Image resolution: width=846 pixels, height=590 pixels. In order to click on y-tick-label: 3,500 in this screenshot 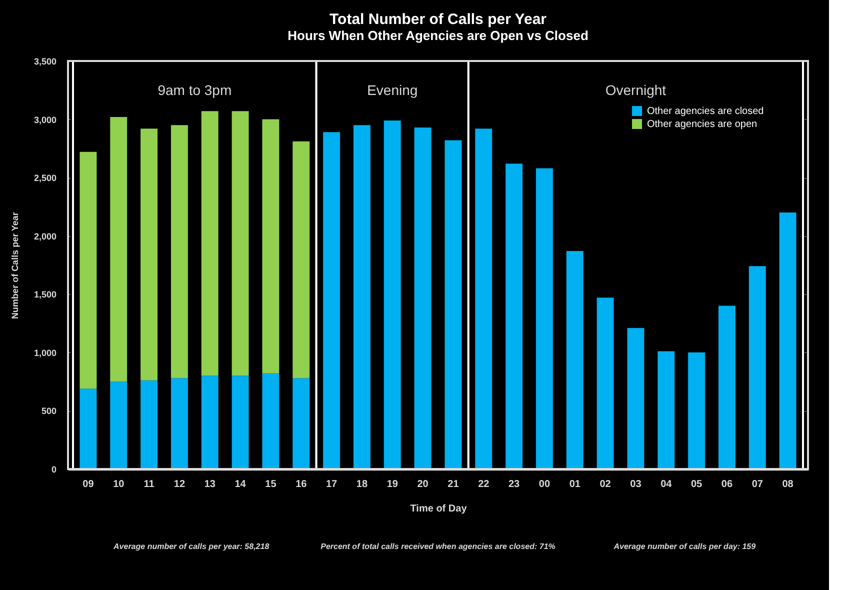, I will do `click(45, 61)`.